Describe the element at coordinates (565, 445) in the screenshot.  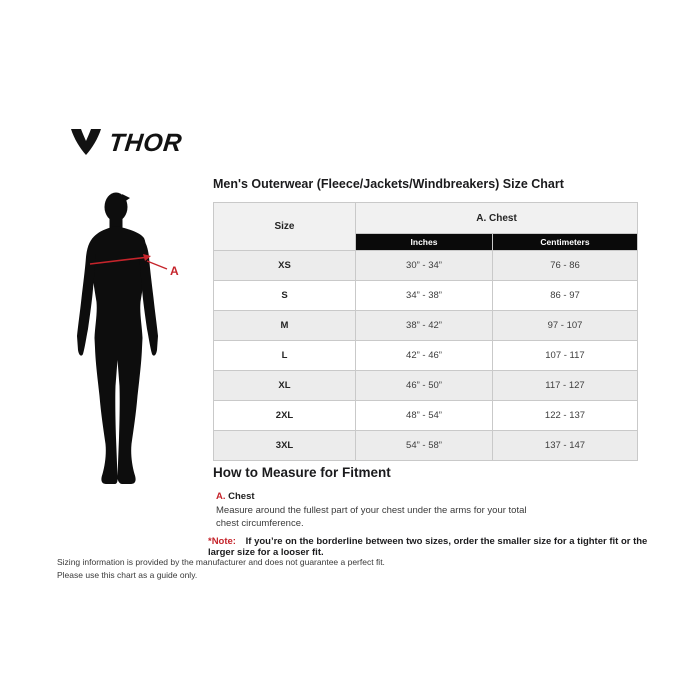
I see `cm-value: 137 - 147` at that location.